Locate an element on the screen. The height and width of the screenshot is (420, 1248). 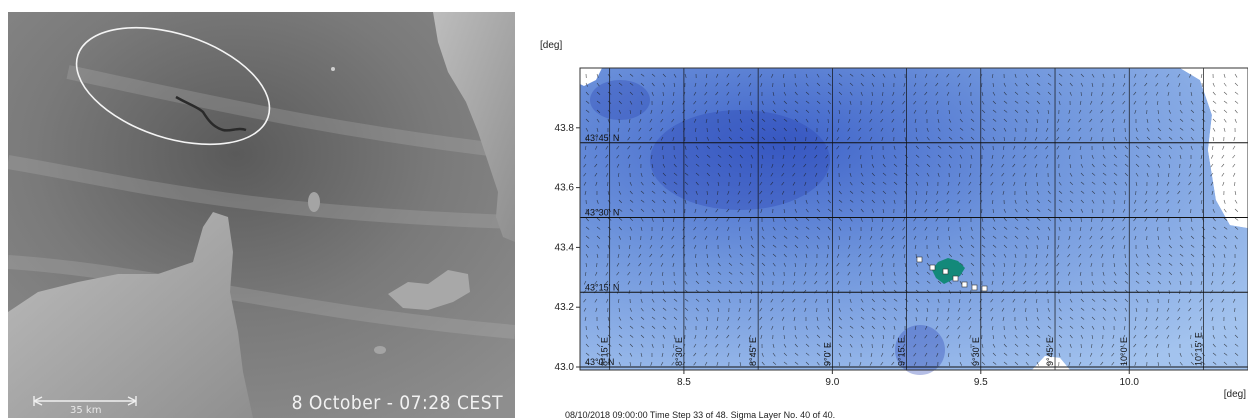
lat-grid-label: 43°0' N is located at coordinates (599, 362).